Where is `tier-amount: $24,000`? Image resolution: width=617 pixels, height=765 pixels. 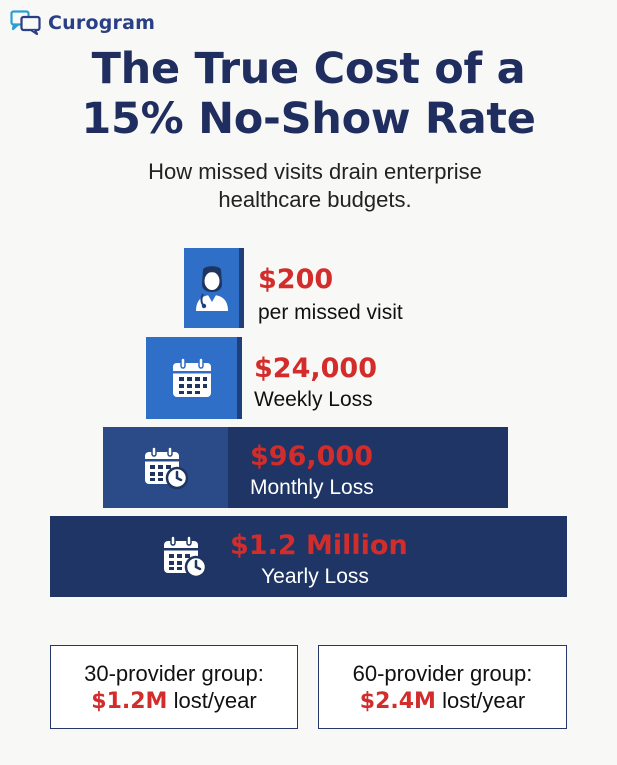
tier-amount: $24,000 is located at coordinates (315, 368).